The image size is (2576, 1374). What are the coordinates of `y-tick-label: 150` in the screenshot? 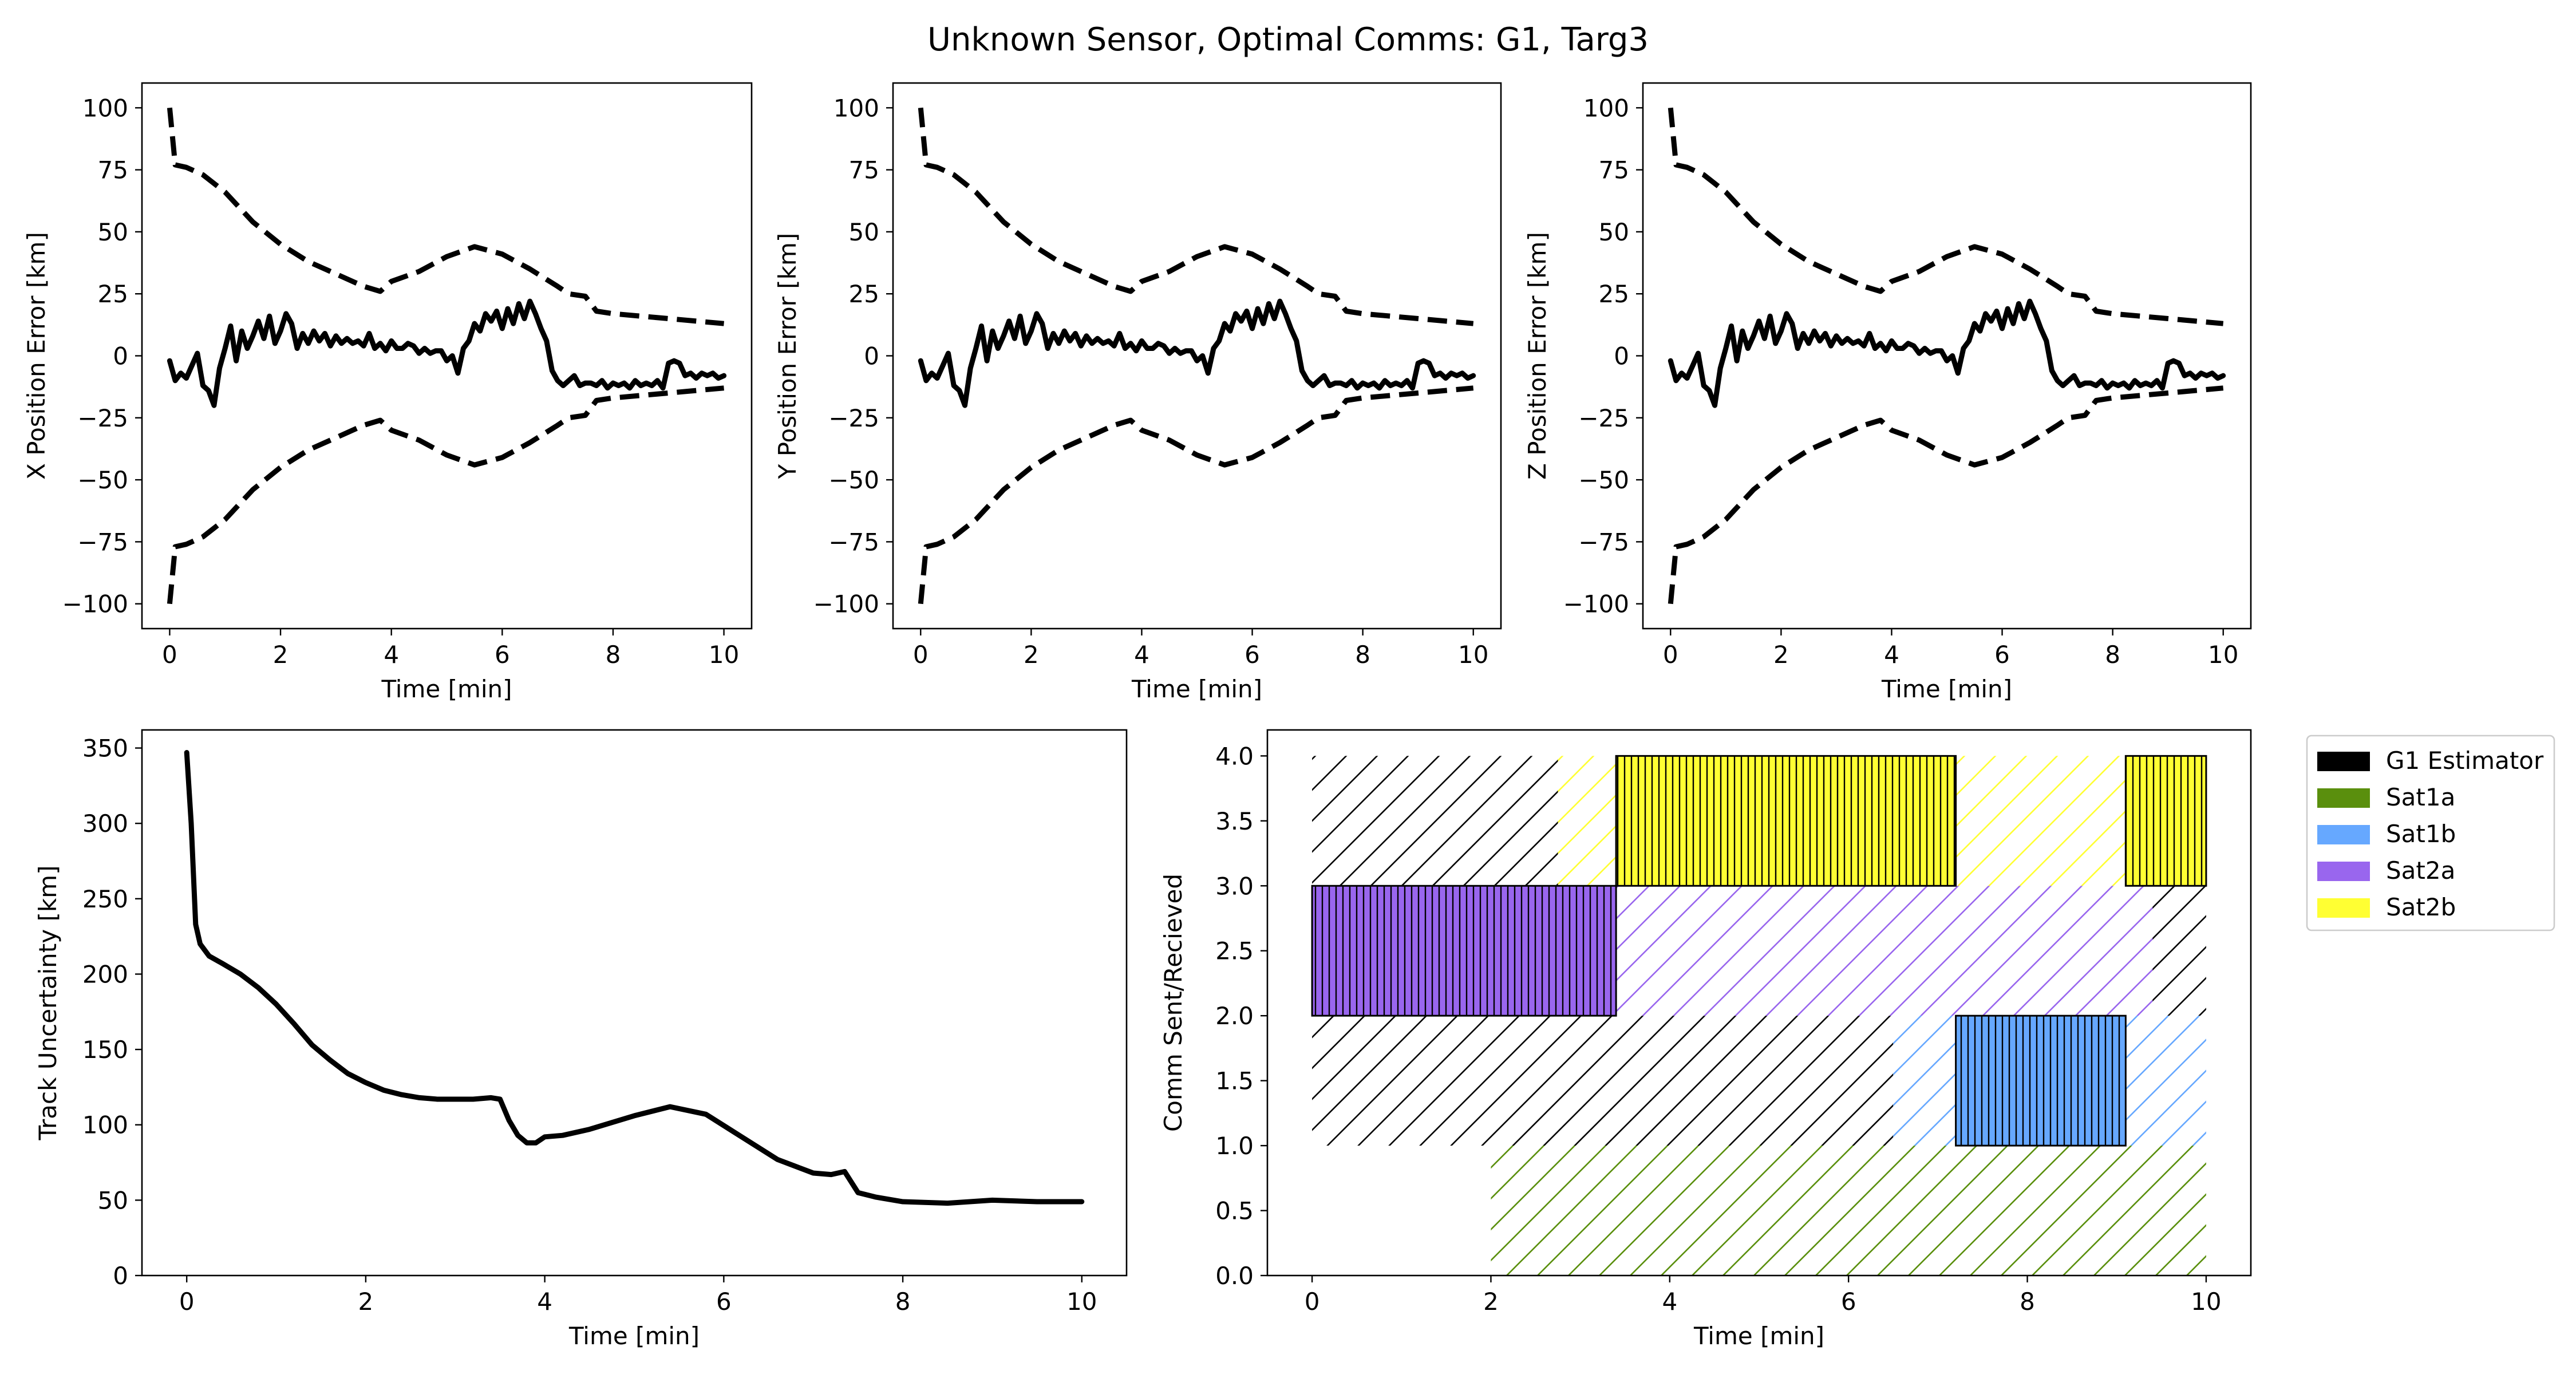 It's located at (105, 1050).